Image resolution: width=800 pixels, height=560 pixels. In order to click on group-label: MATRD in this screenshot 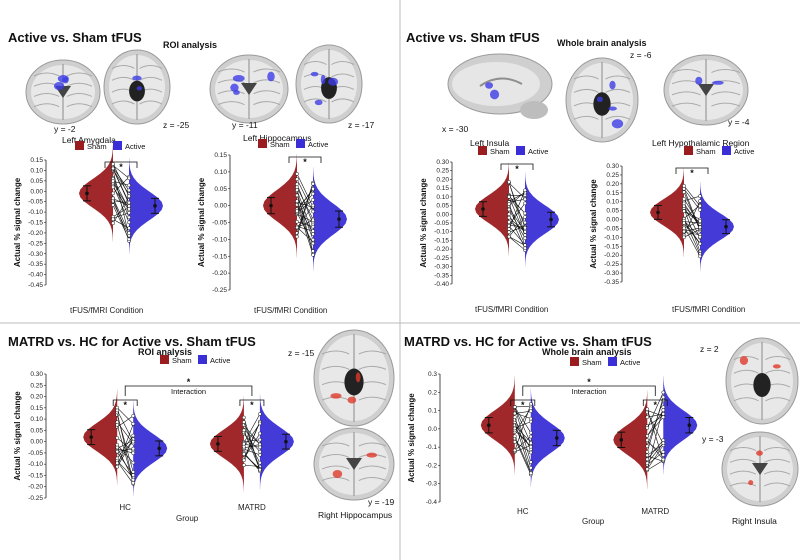, I will do `click(655, 511)`.